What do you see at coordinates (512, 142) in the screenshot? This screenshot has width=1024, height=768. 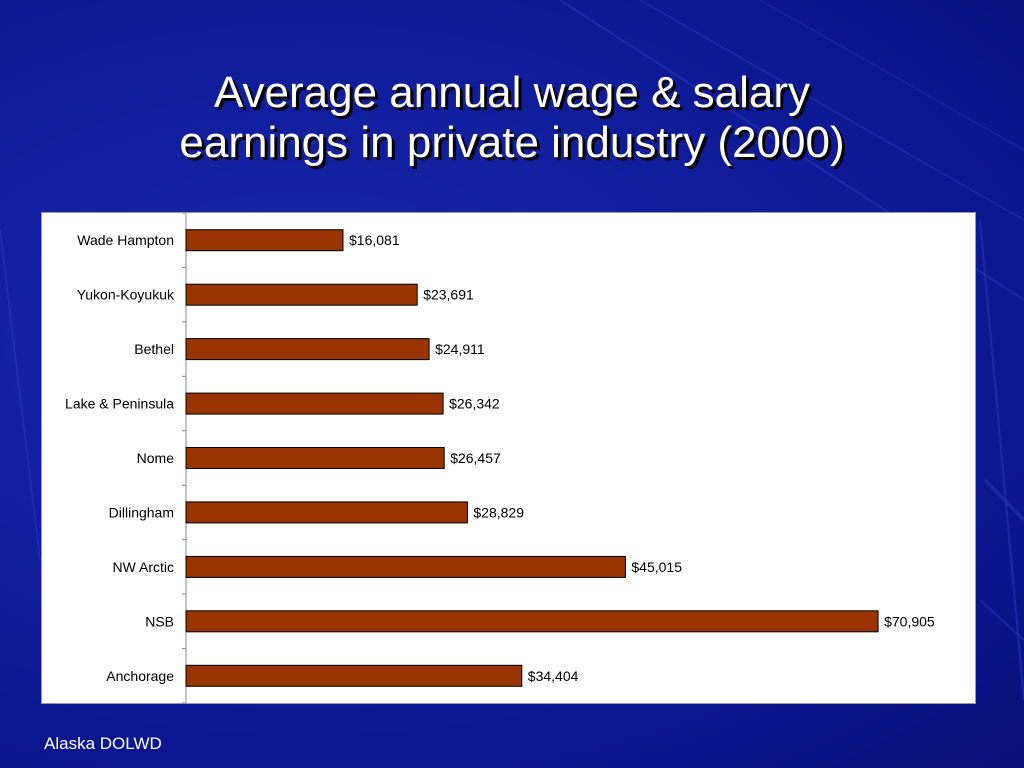 I see `slide-title-line-2: earnings in private industry (2000)` at bounding box center [512, 142].